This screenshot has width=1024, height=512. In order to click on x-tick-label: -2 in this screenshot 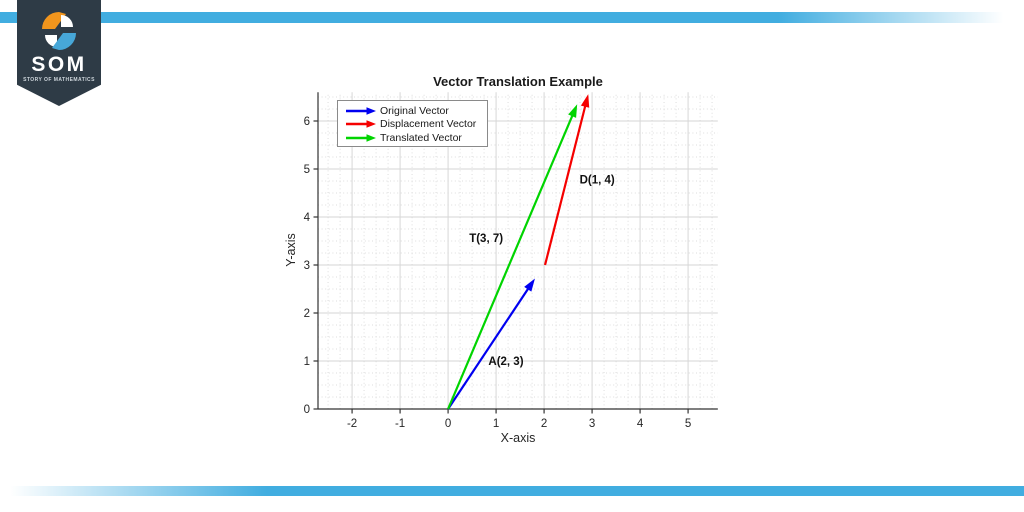, I will do `click(352, 424)`.